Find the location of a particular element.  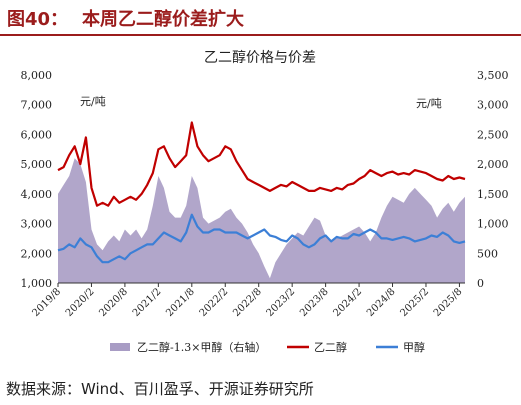

legend-label: 乙二醇 is located at coordinates (330, 347).